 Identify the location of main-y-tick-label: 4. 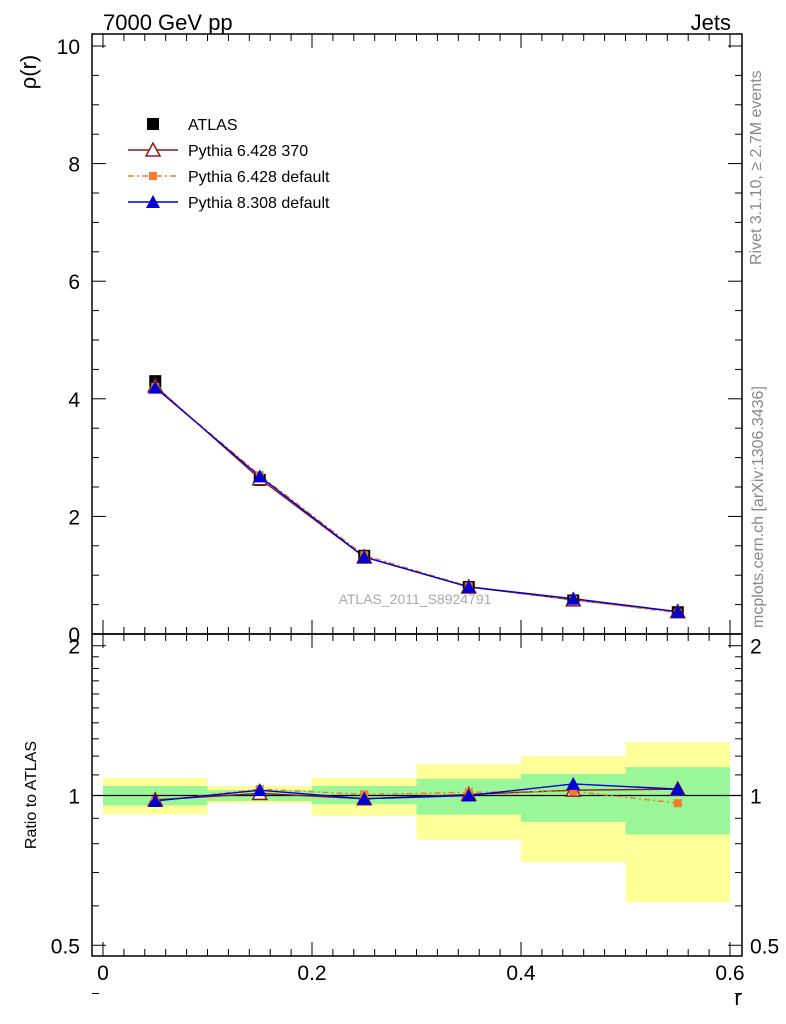
(74, 400).